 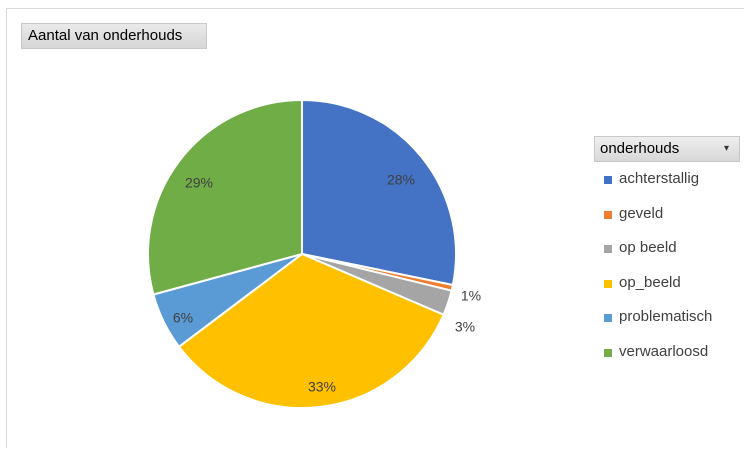 I want to click on value-field-label: Aantal van onderhouds, so click(x=105, y=35).